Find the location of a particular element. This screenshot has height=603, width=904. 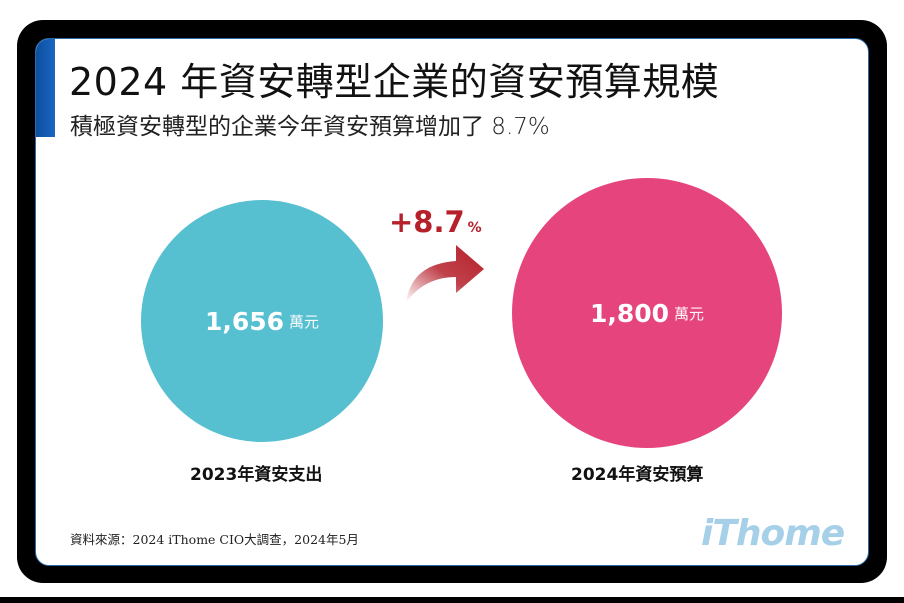

curved-arrow-icon is located at coordinates (445, 274).